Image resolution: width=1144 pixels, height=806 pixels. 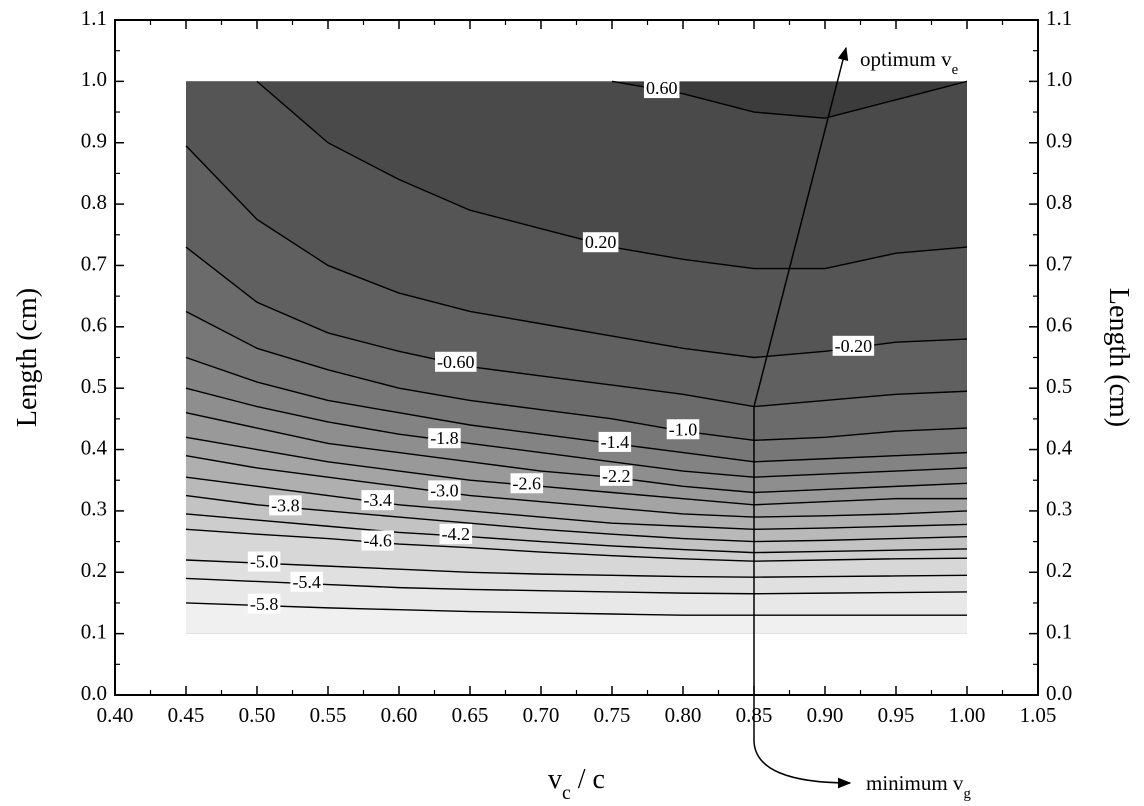 What do you see at coordinates (576, 618) in the screenshot?
I see `field-band` at bounding box center [576, 618].